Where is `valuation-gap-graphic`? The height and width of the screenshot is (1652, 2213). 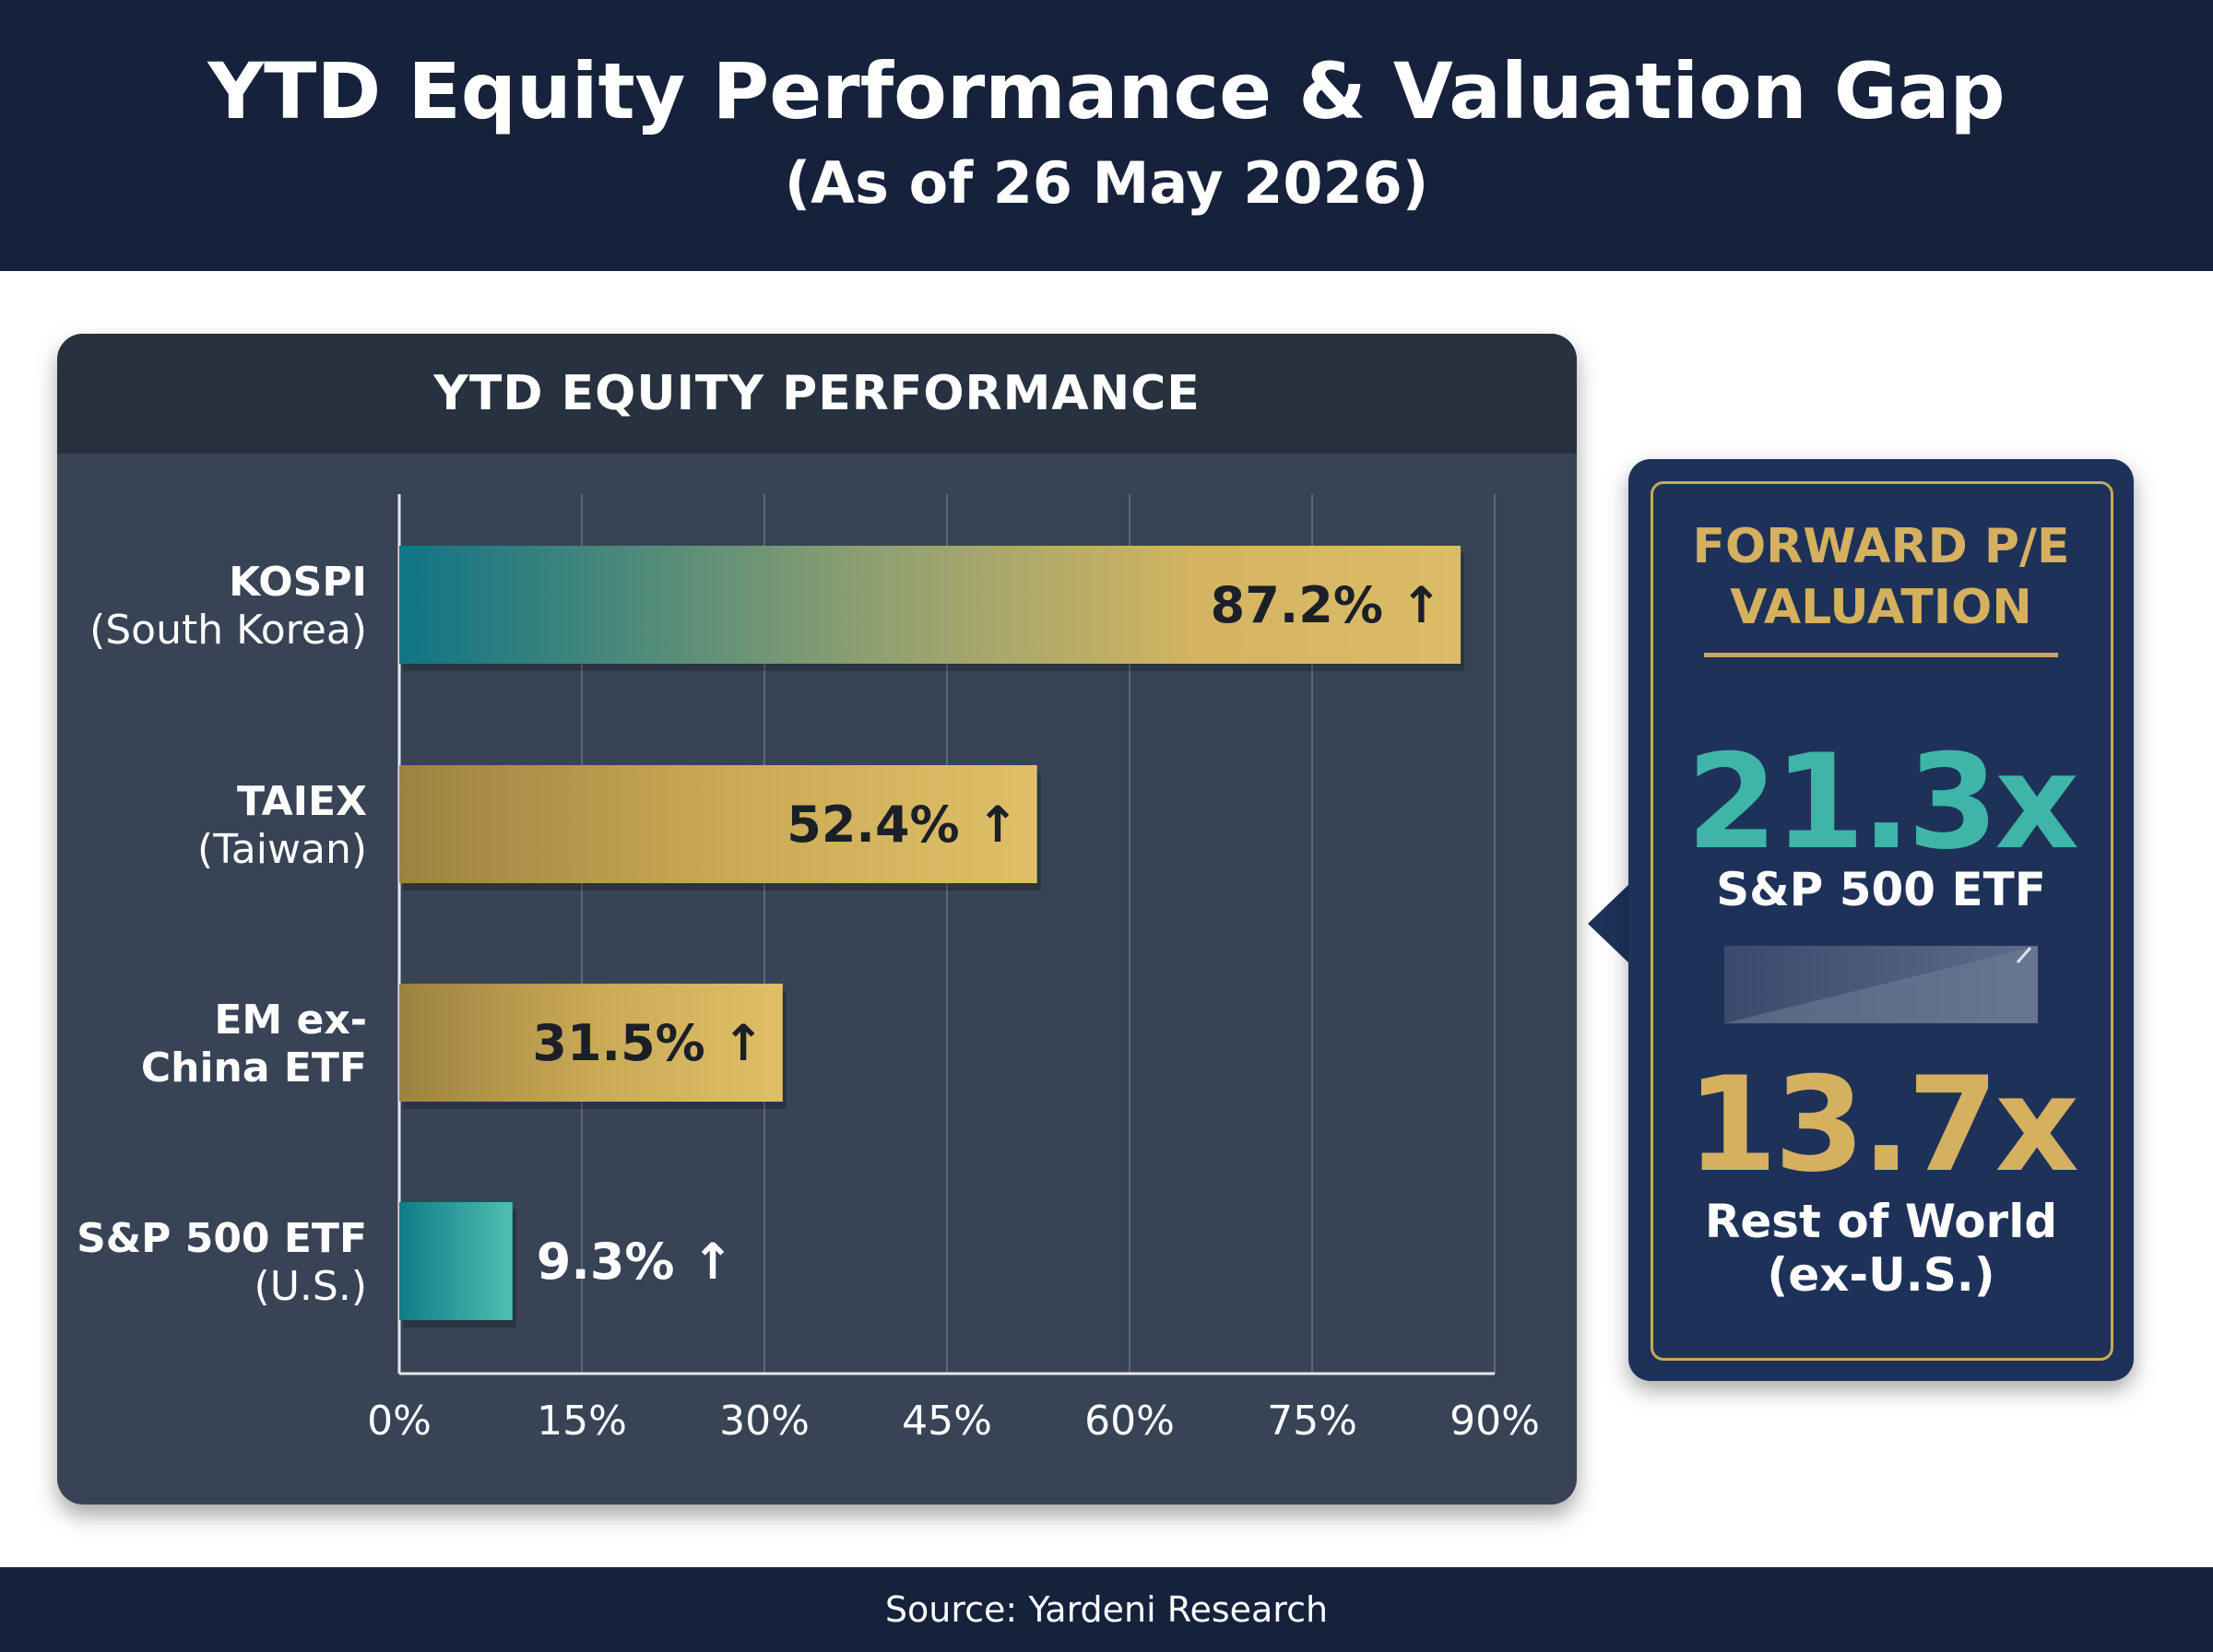
valuation-gap-graphic is located at coordinates (1881, 984).